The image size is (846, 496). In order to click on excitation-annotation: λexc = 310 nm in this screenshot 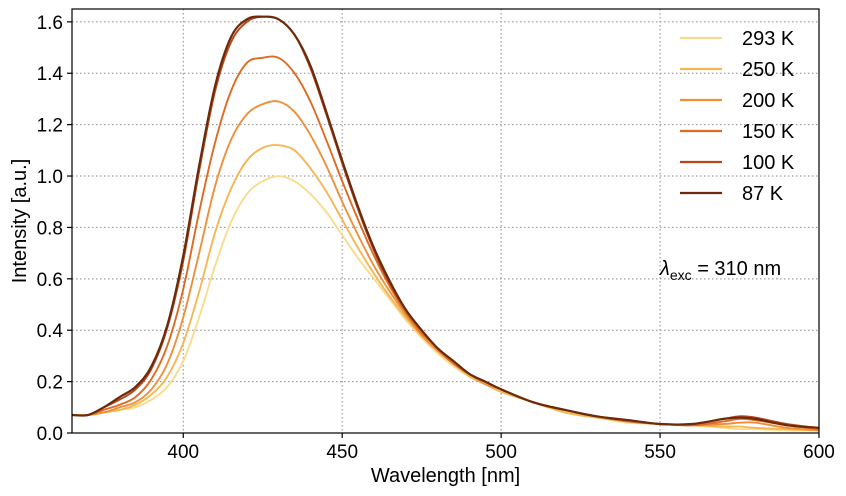, I will do `click(720, 270)`.